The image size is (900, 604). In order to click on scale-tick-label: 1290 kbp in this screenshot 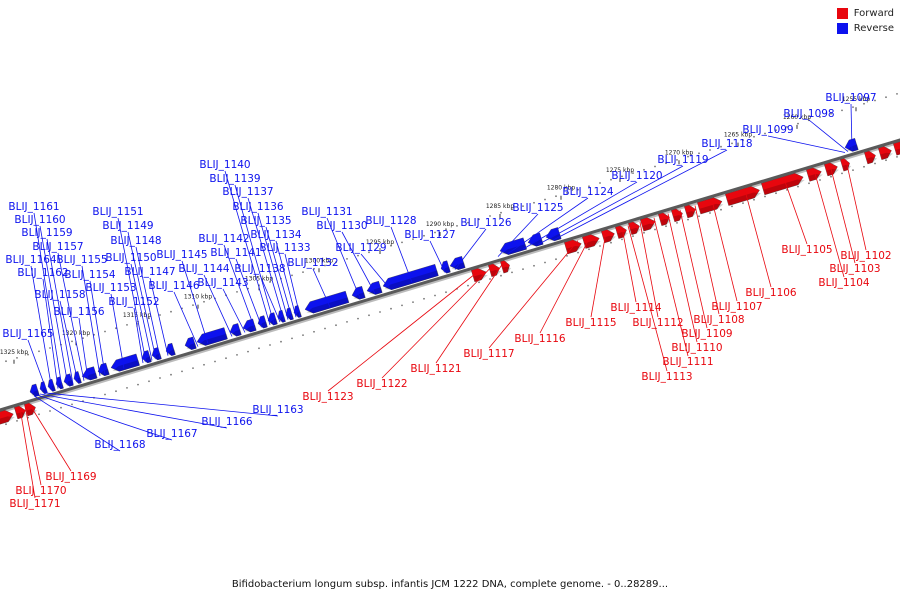, I will do `click(440, 224)`.